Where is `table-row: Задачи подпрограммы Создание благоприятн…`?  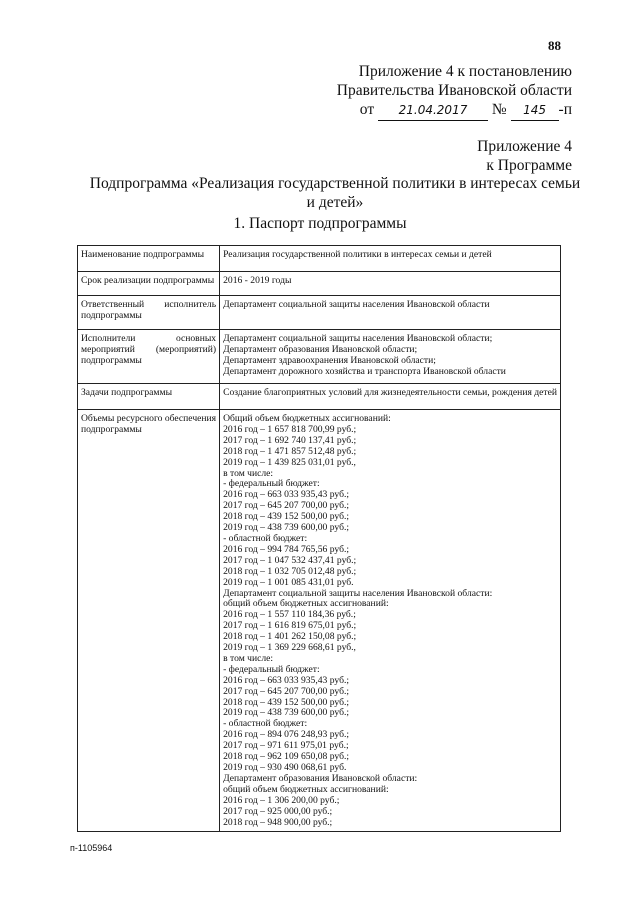
table-row: Задачи подпрограммы Создание благоприятн… is located at coordinates (318, 396).